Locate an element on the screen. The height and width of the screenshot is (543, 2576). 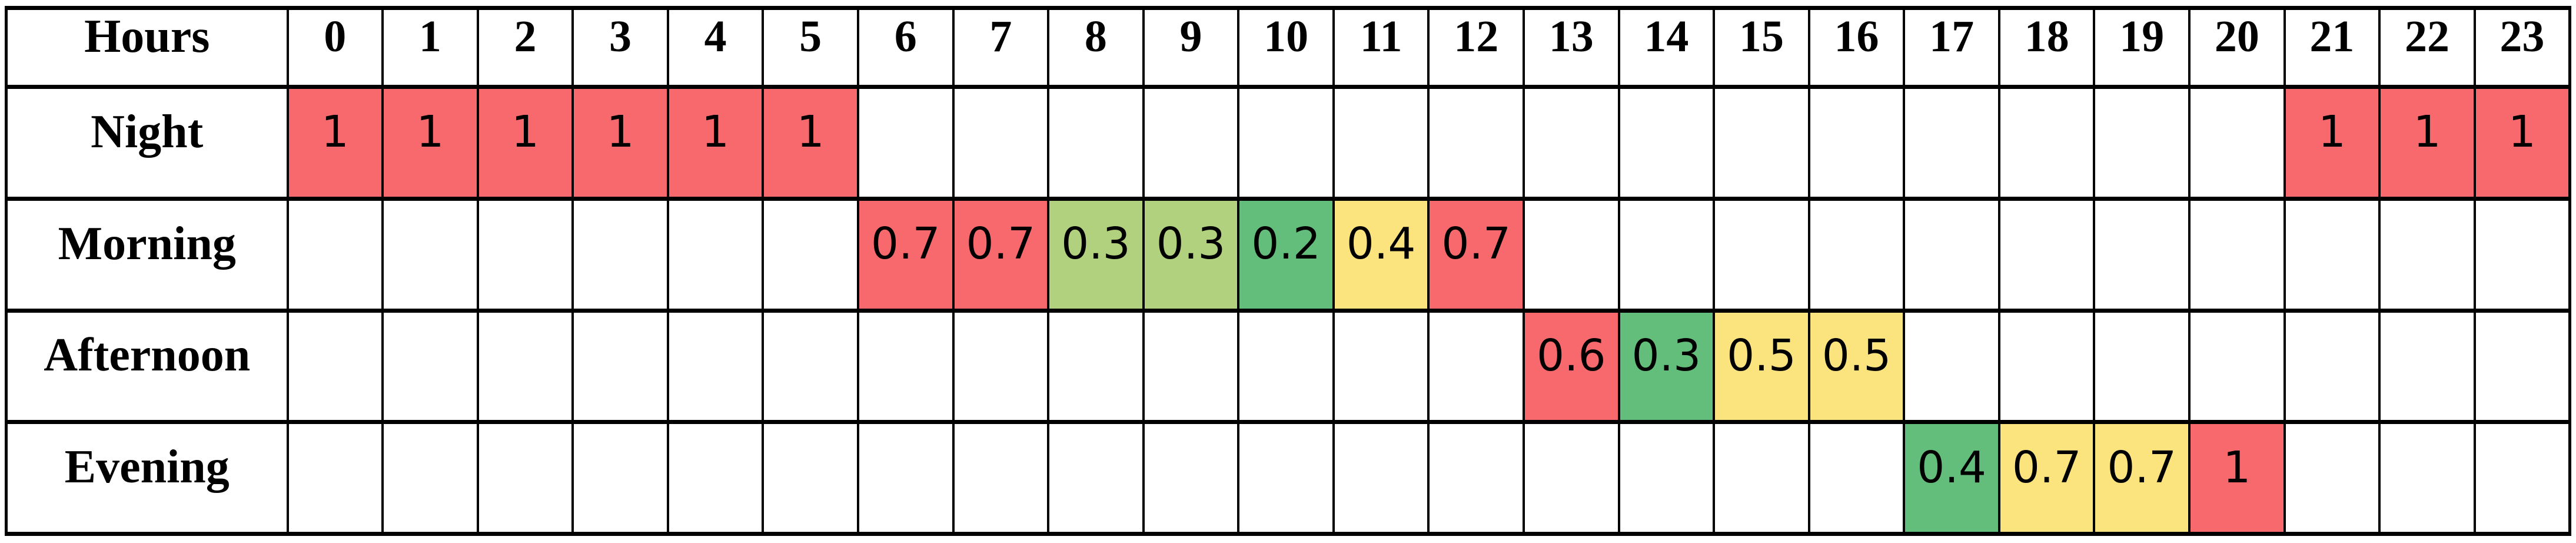
hour-header-4: 4 is located at coordinates (715, 48).